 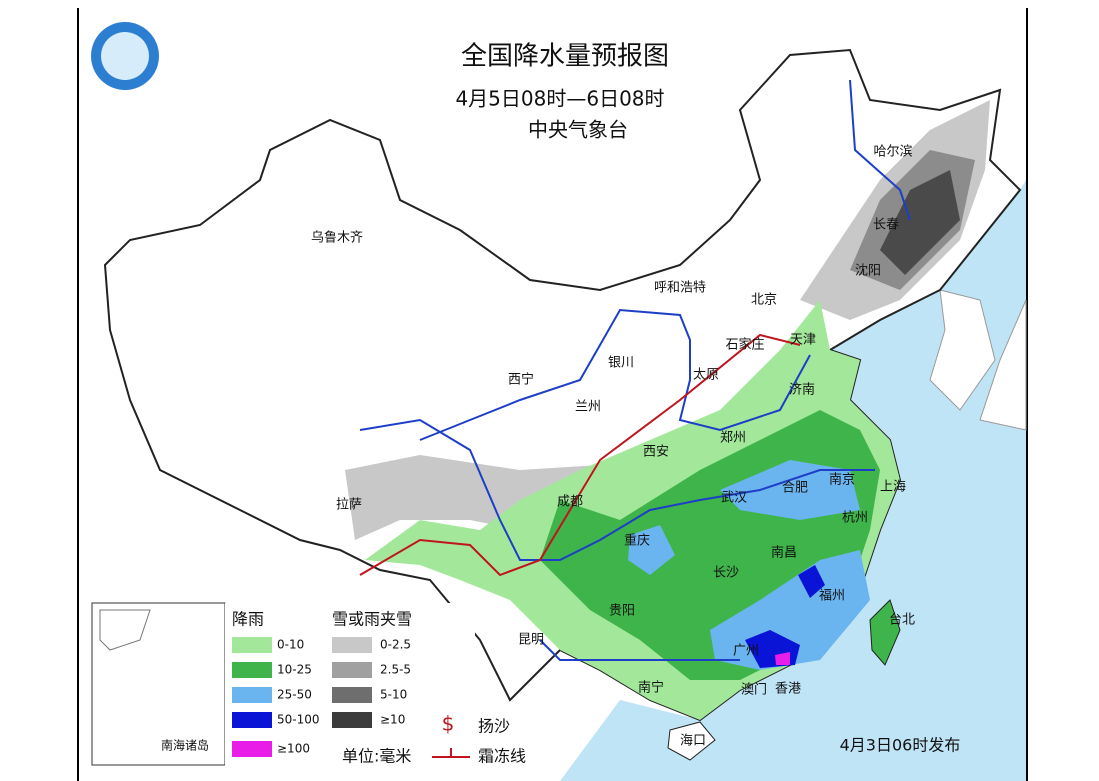 I want to click on legend-item: 2.5-5, so click(x=395, y=670).